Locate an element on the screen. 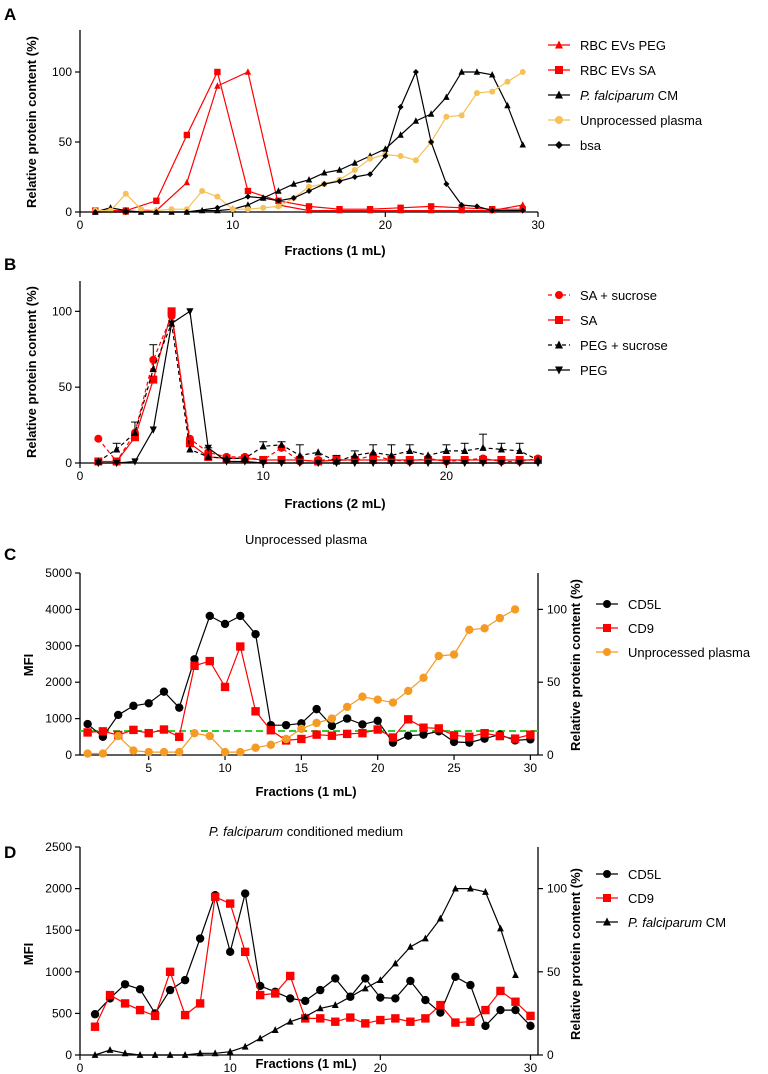  legend-label-b: PEG is located at coordinates (593, 370).